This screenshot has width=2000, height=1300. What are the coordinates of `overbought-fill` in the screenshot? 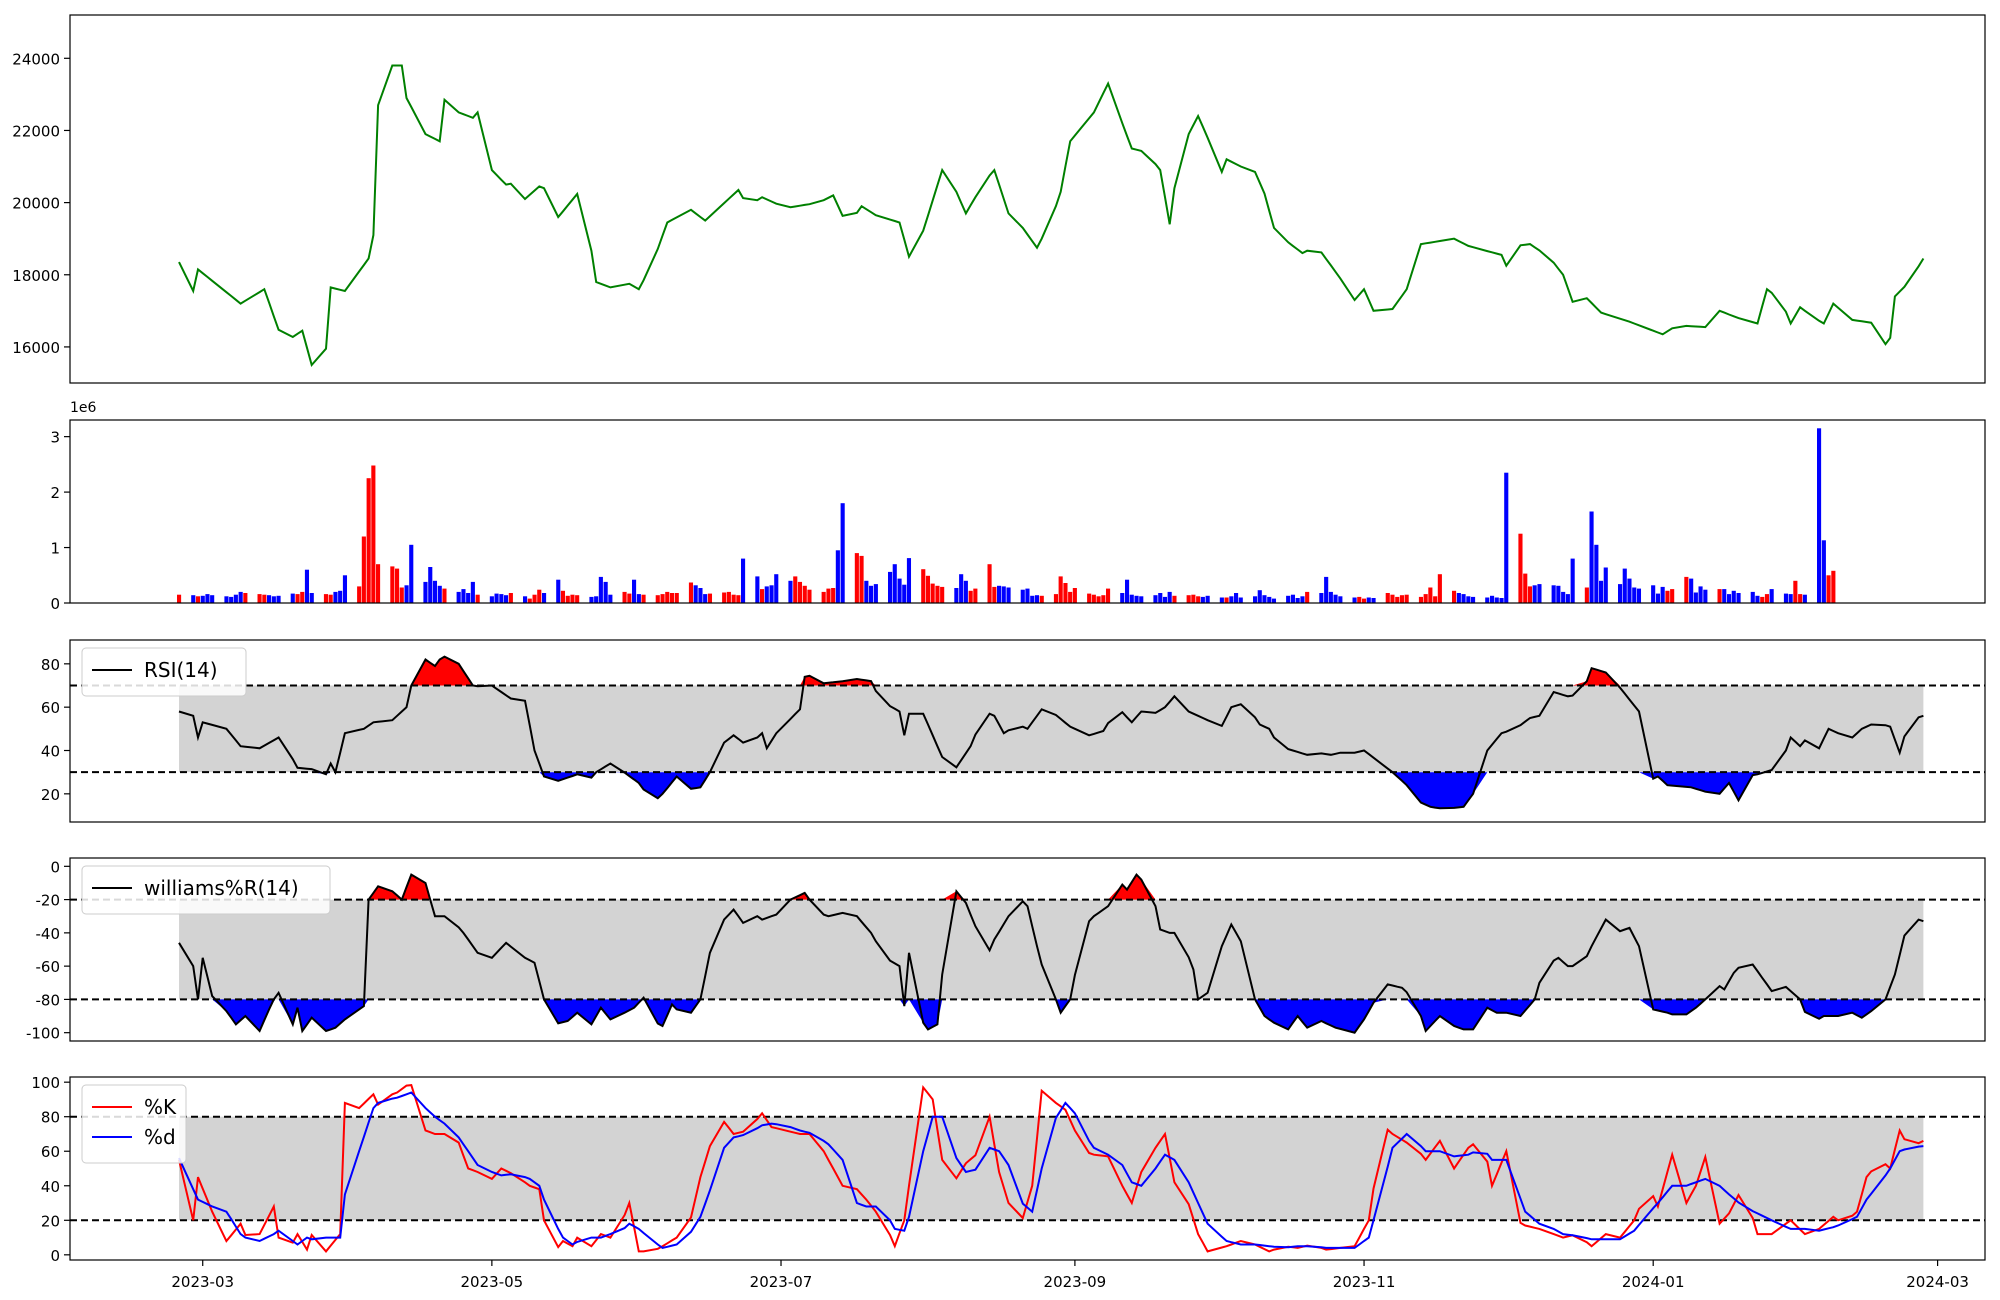 It's located at (1051, 671).